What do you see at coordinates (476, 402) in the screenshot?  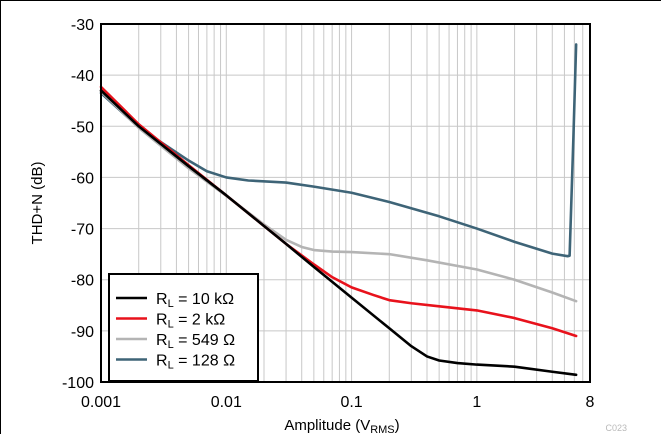 I see `x-tick-label: 1` at bounding box center [476, 402].